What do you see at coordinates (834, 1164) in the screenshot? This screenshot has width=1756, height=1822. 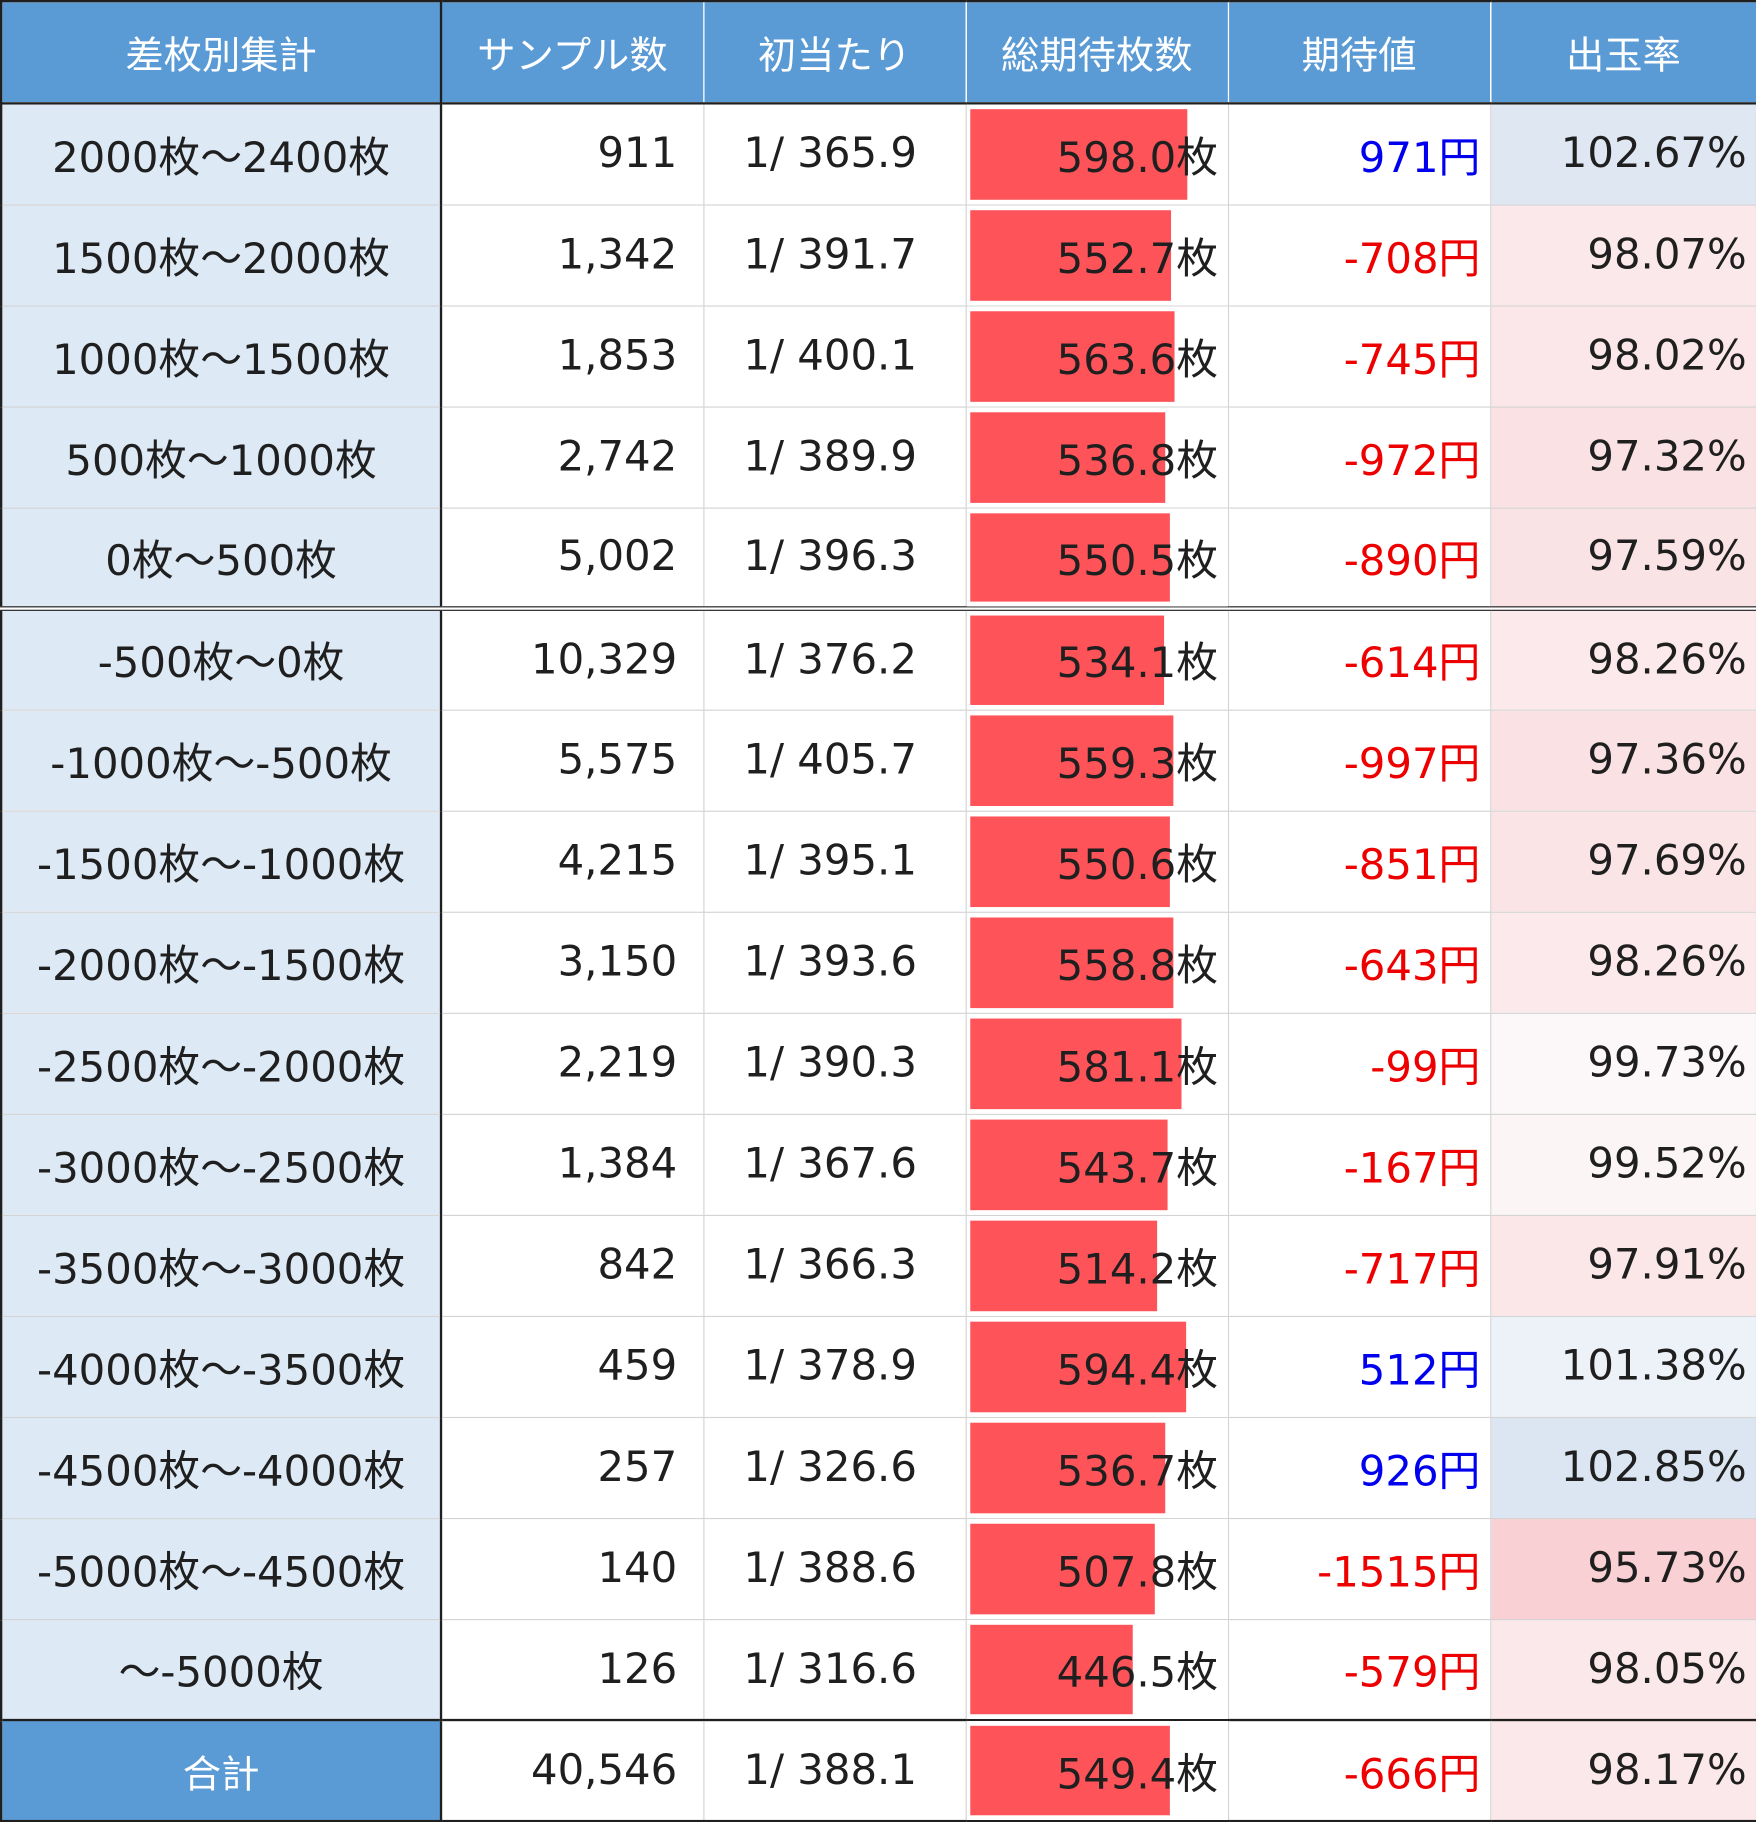 I see `first-hit-cell: 1/ 367.6` at bounding box center [834, 1164].